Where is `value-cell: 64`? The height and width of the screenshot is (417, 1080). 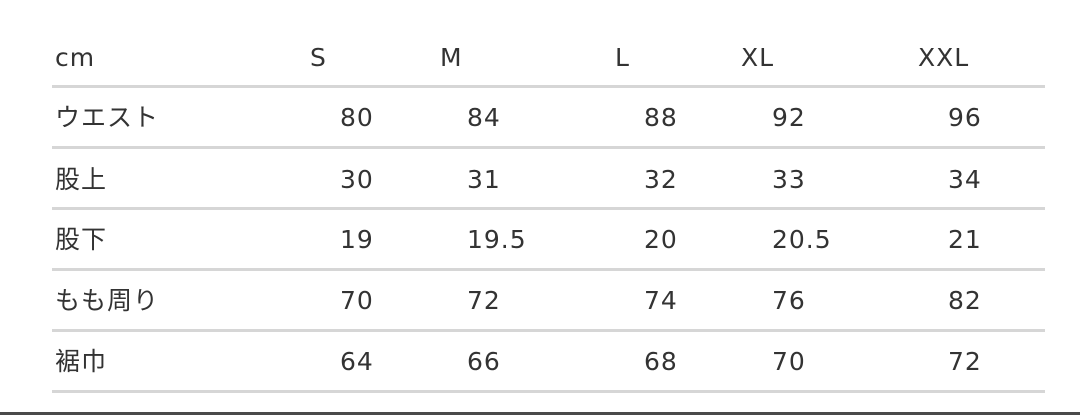
value-cell: 64 is located at coordinates (357, 361).